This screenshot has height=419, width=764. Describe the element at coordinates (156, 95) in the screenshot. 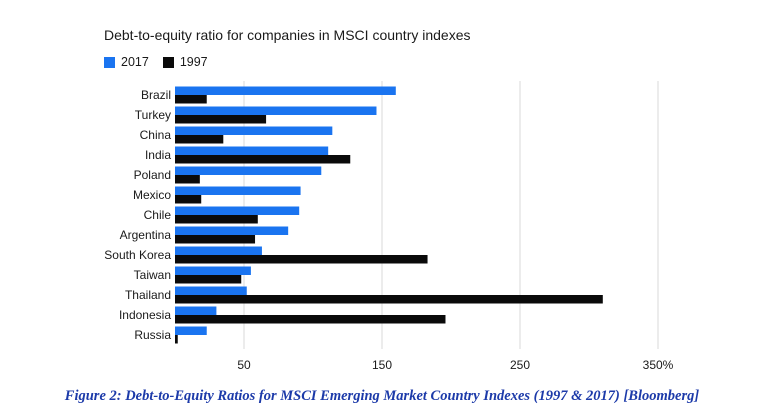

I see `category-label: Brazil` at that location.